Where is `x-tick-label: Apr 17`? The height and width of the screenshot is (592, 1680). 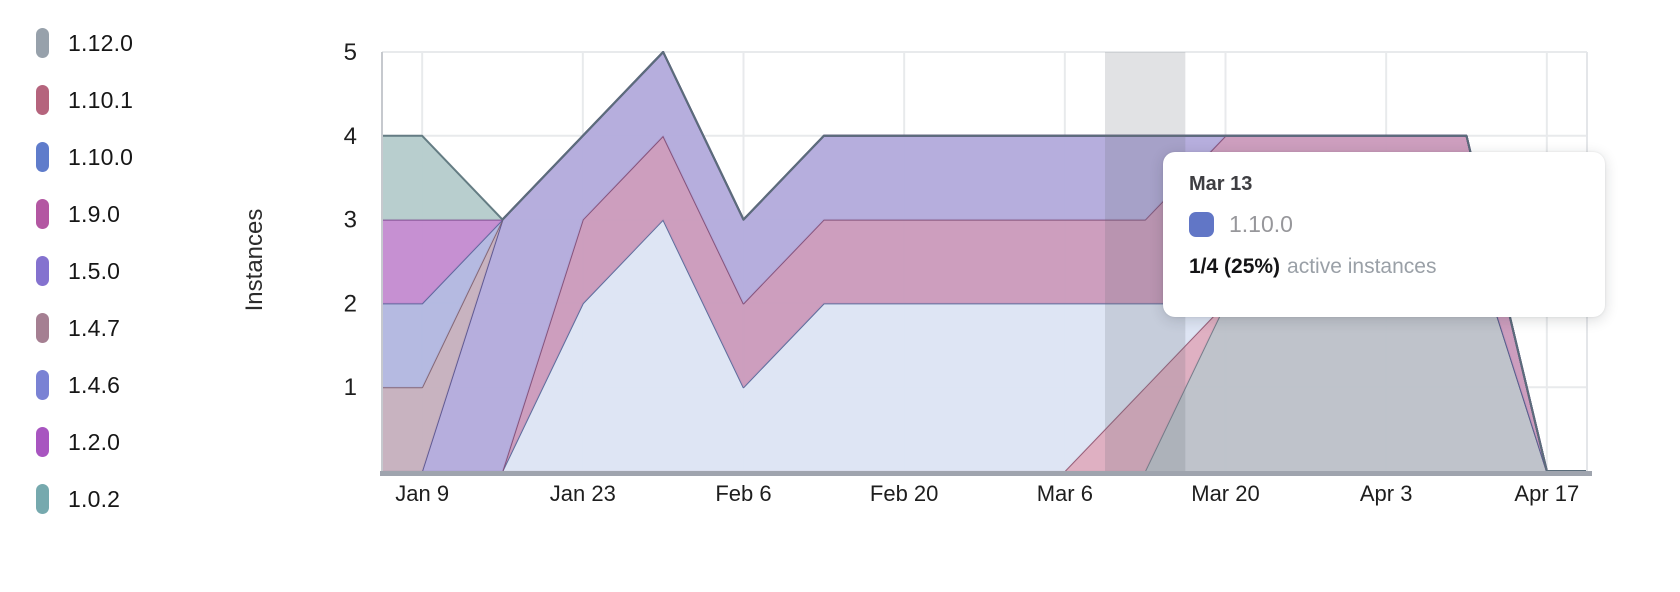 x-tick-label: Apr 17 is located at coordinates (1546, 493).